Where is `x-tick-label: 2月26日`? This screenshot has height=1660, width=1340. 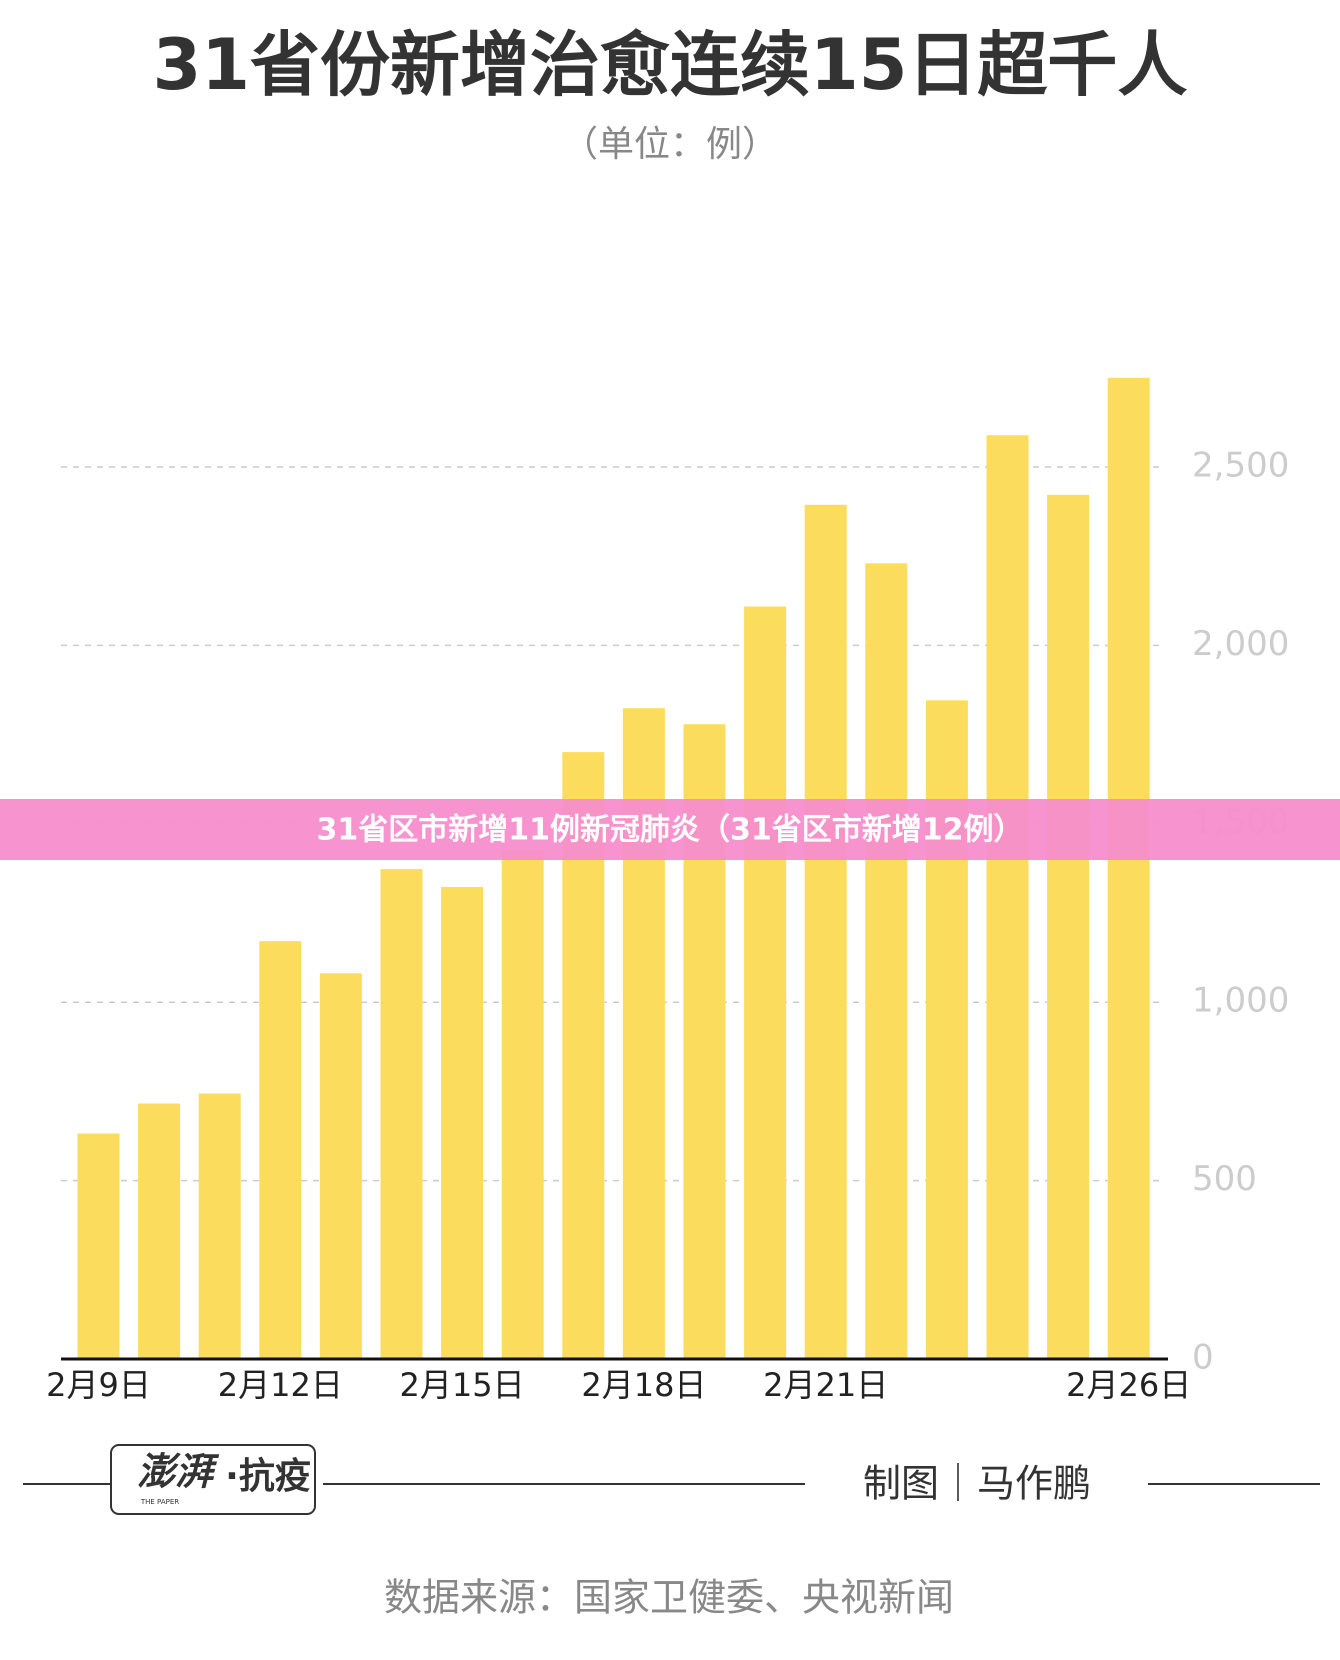 x-tick-label: 2月26日 is located at coordinates (1128, 1385).